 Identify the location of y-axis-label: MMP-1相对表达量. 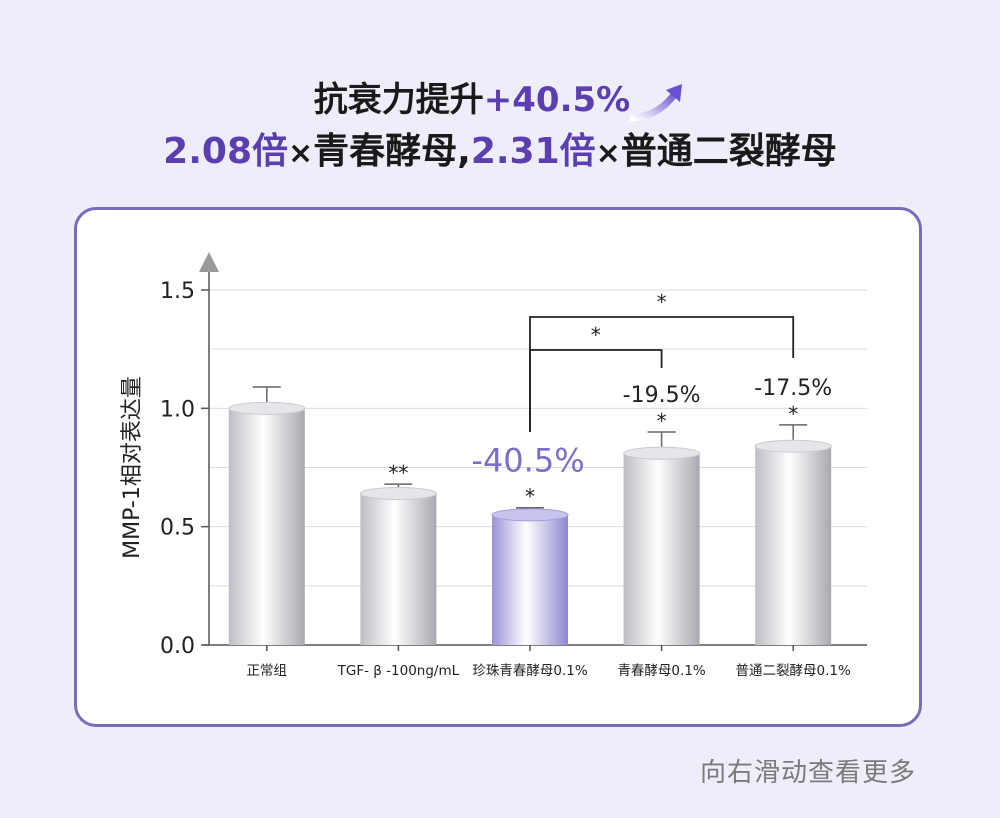
(132, 467).